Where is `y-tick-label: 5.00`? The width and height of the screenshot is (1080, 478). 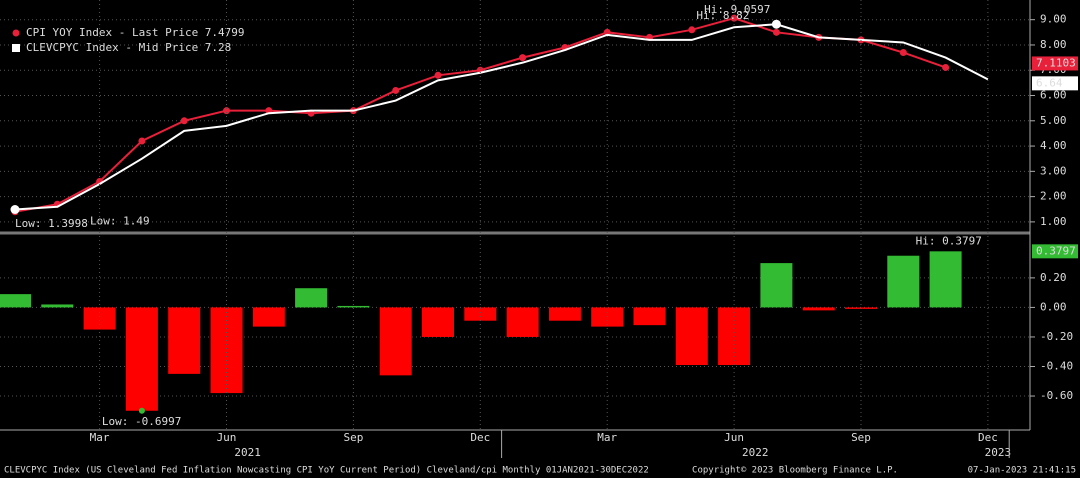
y-tick-label: 5.00 is located at coordinates (1053, 120).